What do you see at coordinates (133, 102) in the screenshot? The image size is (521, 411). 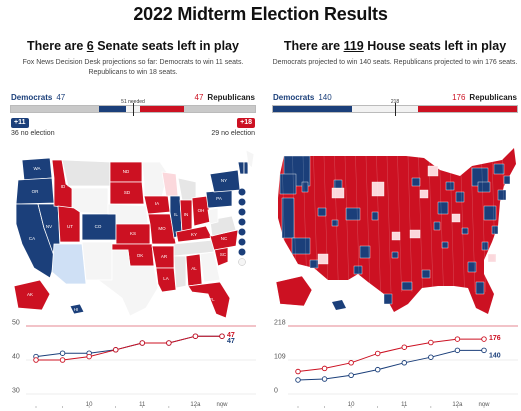 I see `senate-needed-label: 51 needed` at bounding box center [133, 102].